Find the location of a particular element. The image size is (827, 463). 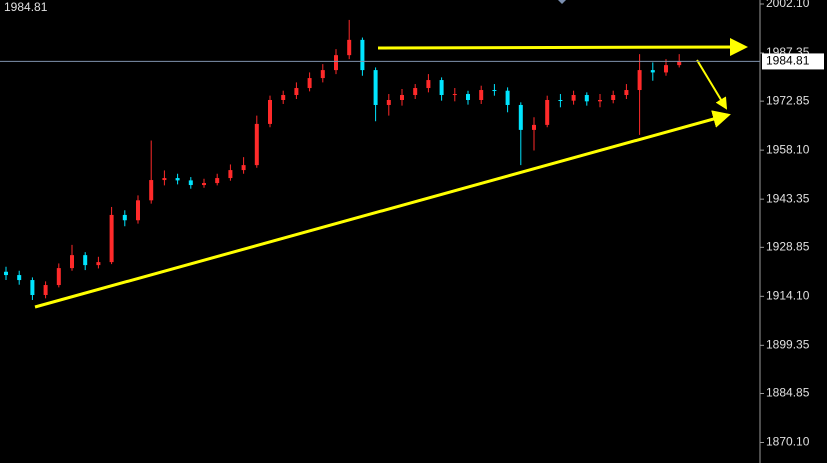

y-tick-label: 1928.85 is located at coordinates (788, 247).